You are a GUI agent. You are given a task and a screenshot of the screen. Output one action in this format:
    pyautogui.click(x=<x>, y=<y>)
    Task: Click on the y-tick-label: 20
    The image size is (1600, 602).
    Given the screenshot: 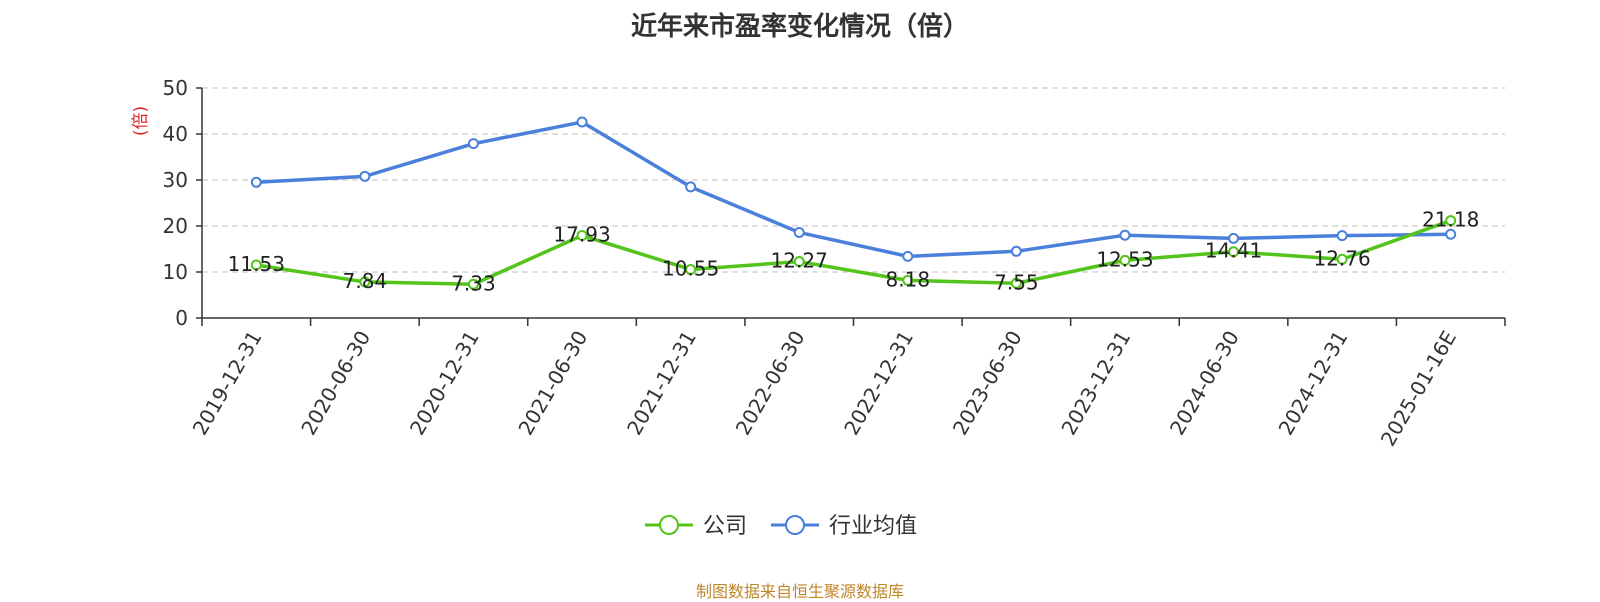 What is the action you would take?
    pyautogui.click(x=175, y=226)
    